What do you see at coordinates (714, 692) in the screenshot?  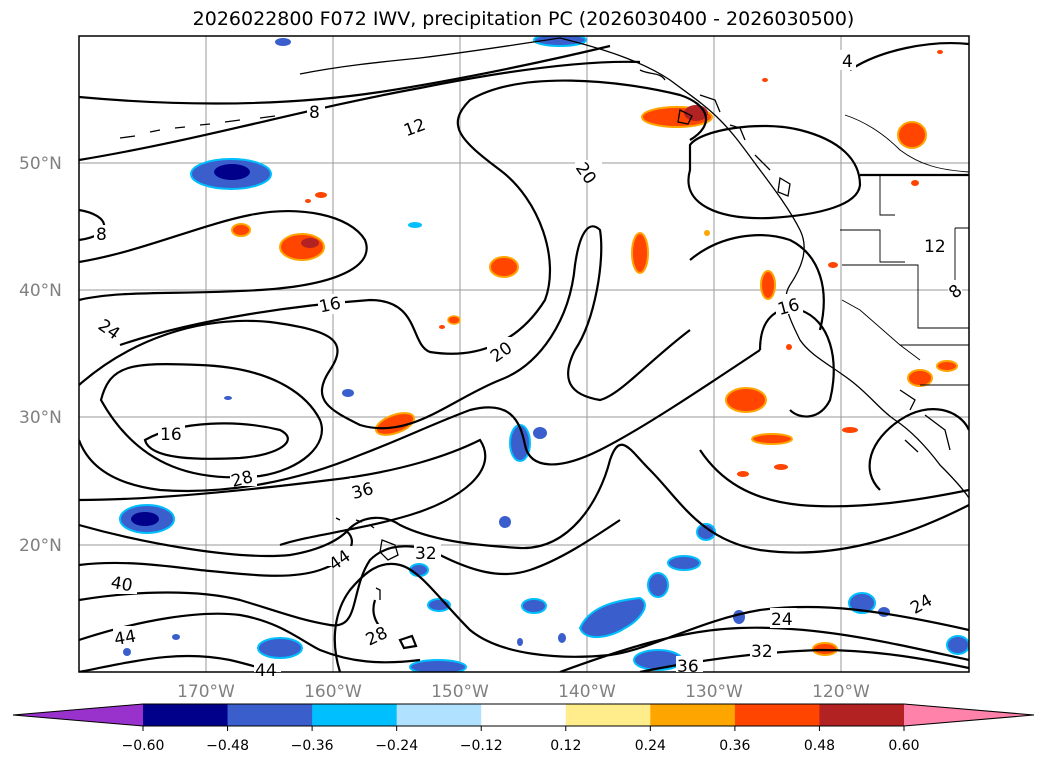 I see `lon-label: 130°W` at bounding box center [714, 692].